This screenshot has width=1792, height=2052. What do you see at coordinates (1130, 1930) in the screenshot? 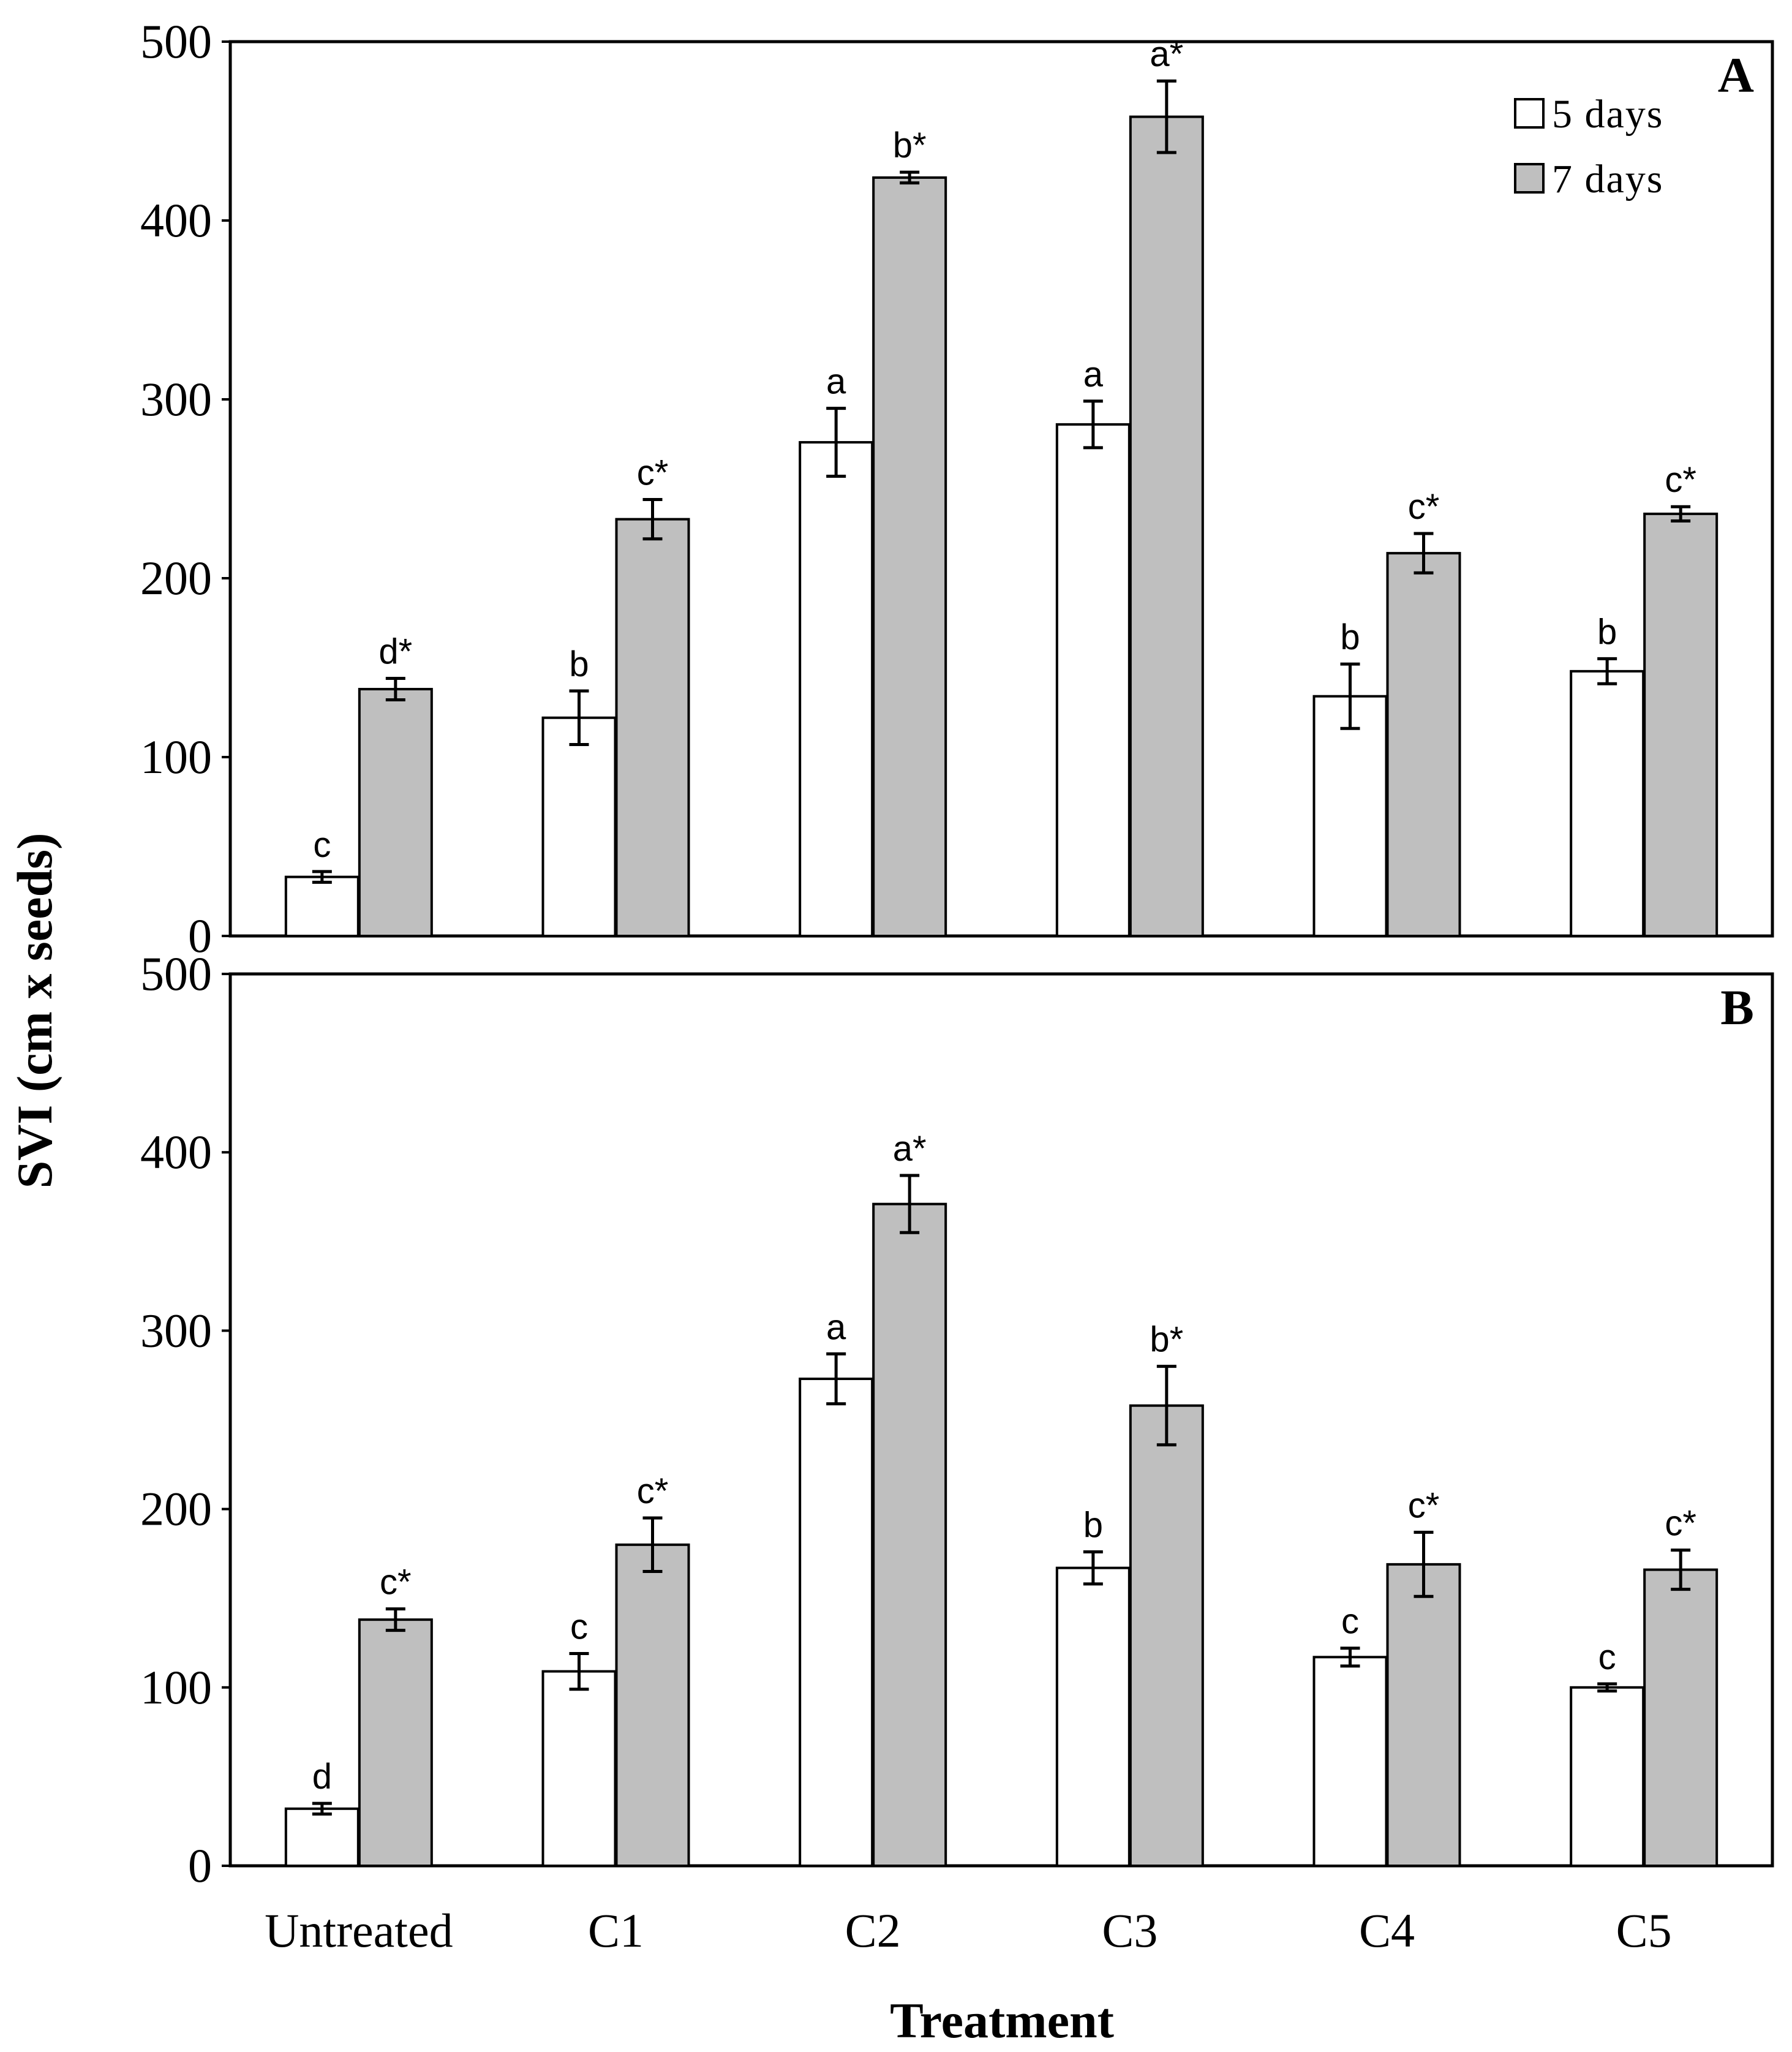
I see `x-tick-label: C3` at bounding box center [1130, 1930].